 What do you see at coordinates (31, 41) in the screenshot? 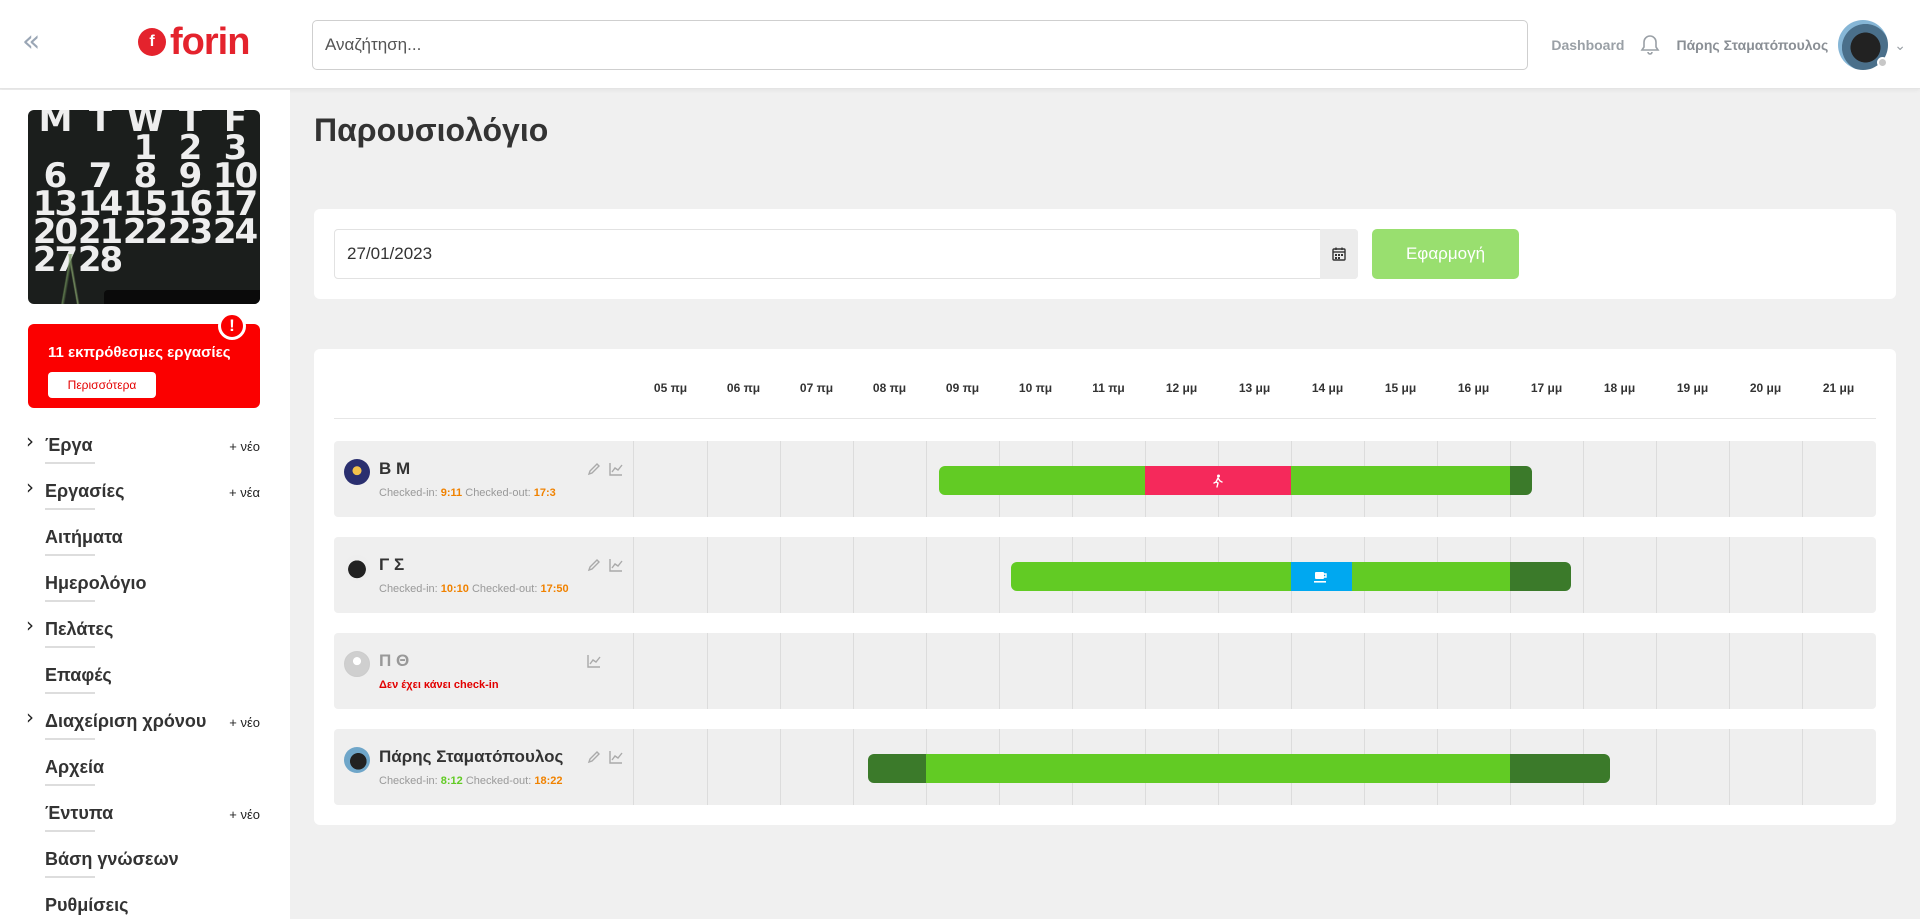
I see `collapse-sidebar-icon: «` at bounding box center [31, 41].